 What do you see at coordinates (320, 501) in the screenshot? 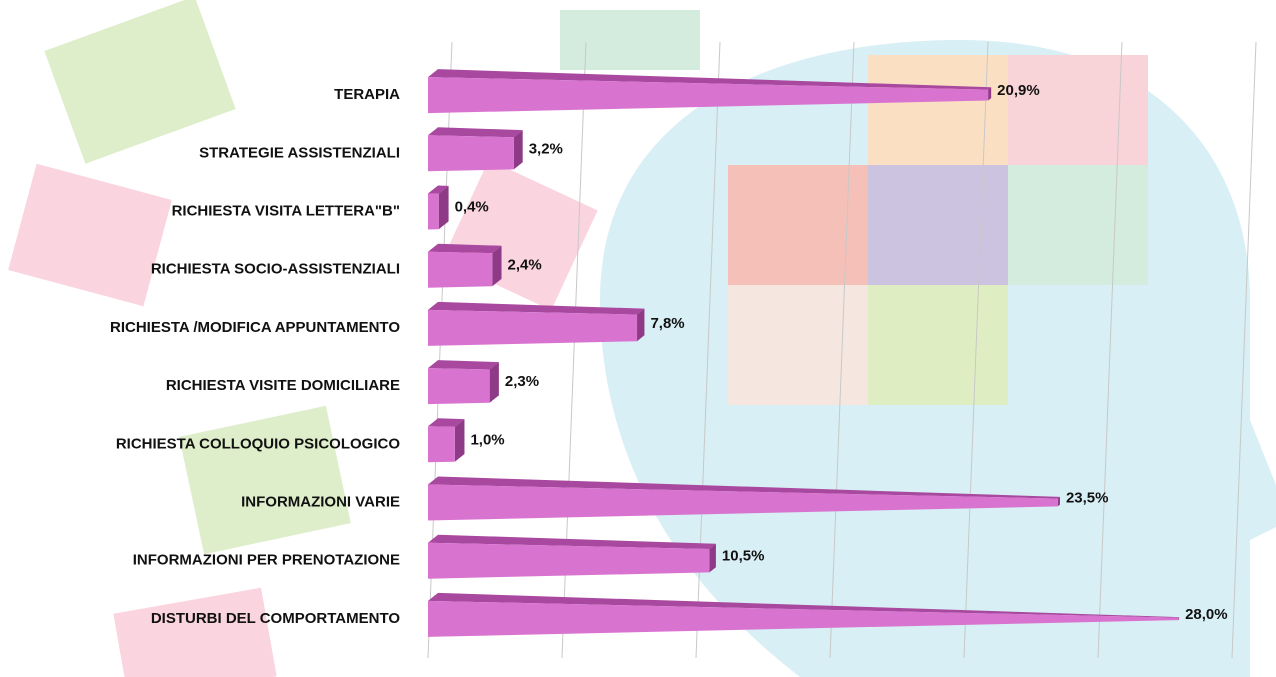
I see `y-tick-label: INFORMAZIONI VARIE` at bounding box center [320, 501].